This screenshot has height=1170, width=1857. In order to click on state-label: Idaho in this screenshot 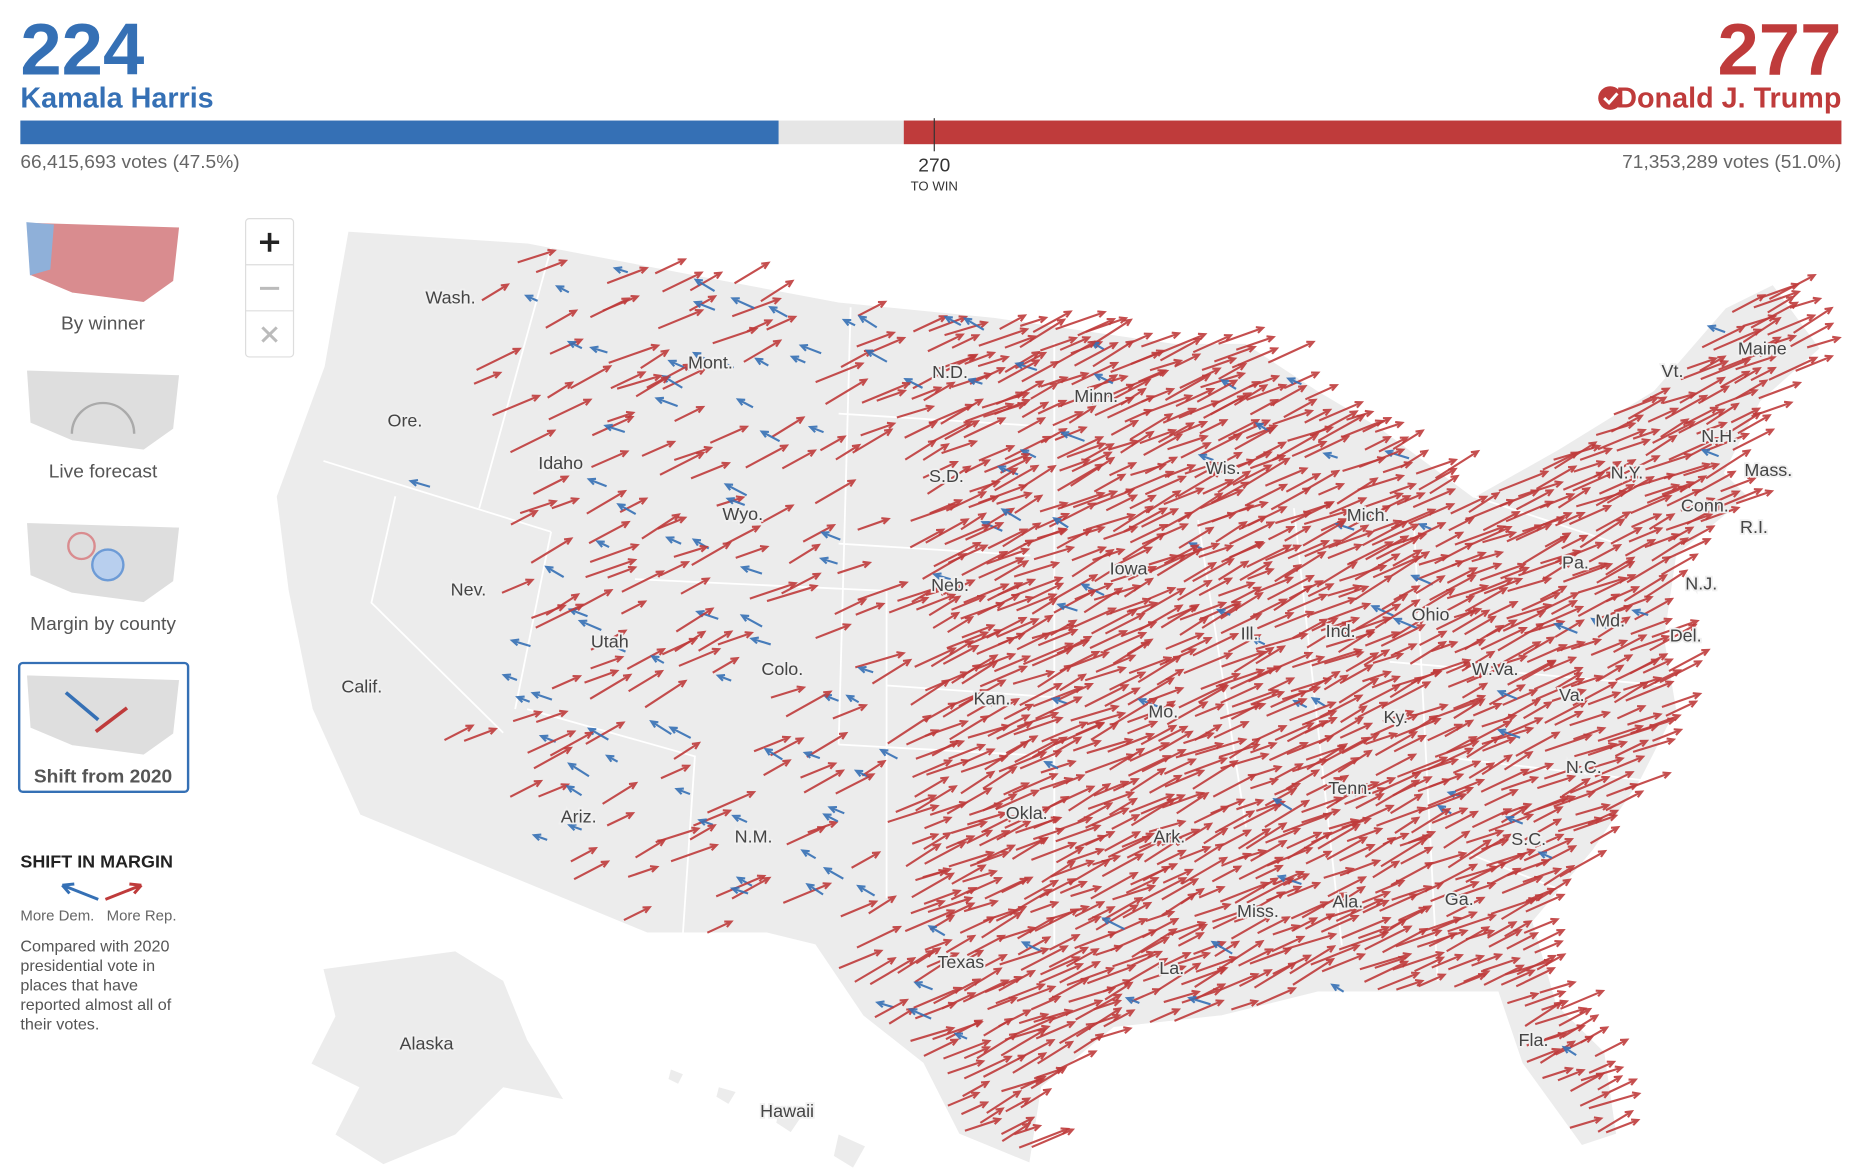, I will do `click(560, 463)`.